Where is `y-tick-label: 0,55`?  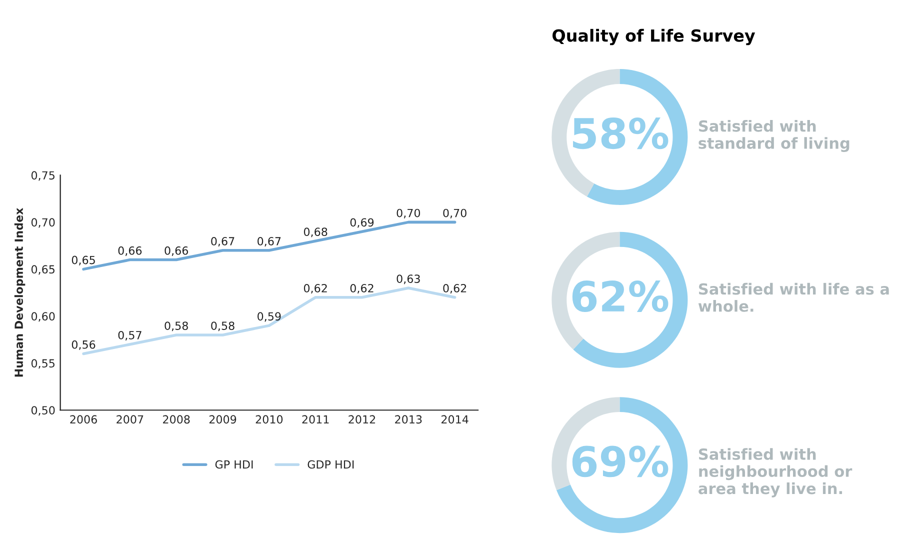
y-tick-label: 0,55 is located at coordinates (42, 364).